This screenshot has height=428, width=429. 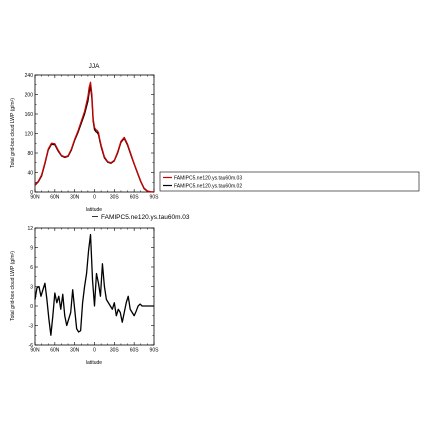 I want to click on y-axis: 0 40 80 120 160 200 240, so click(x=89, y=134).